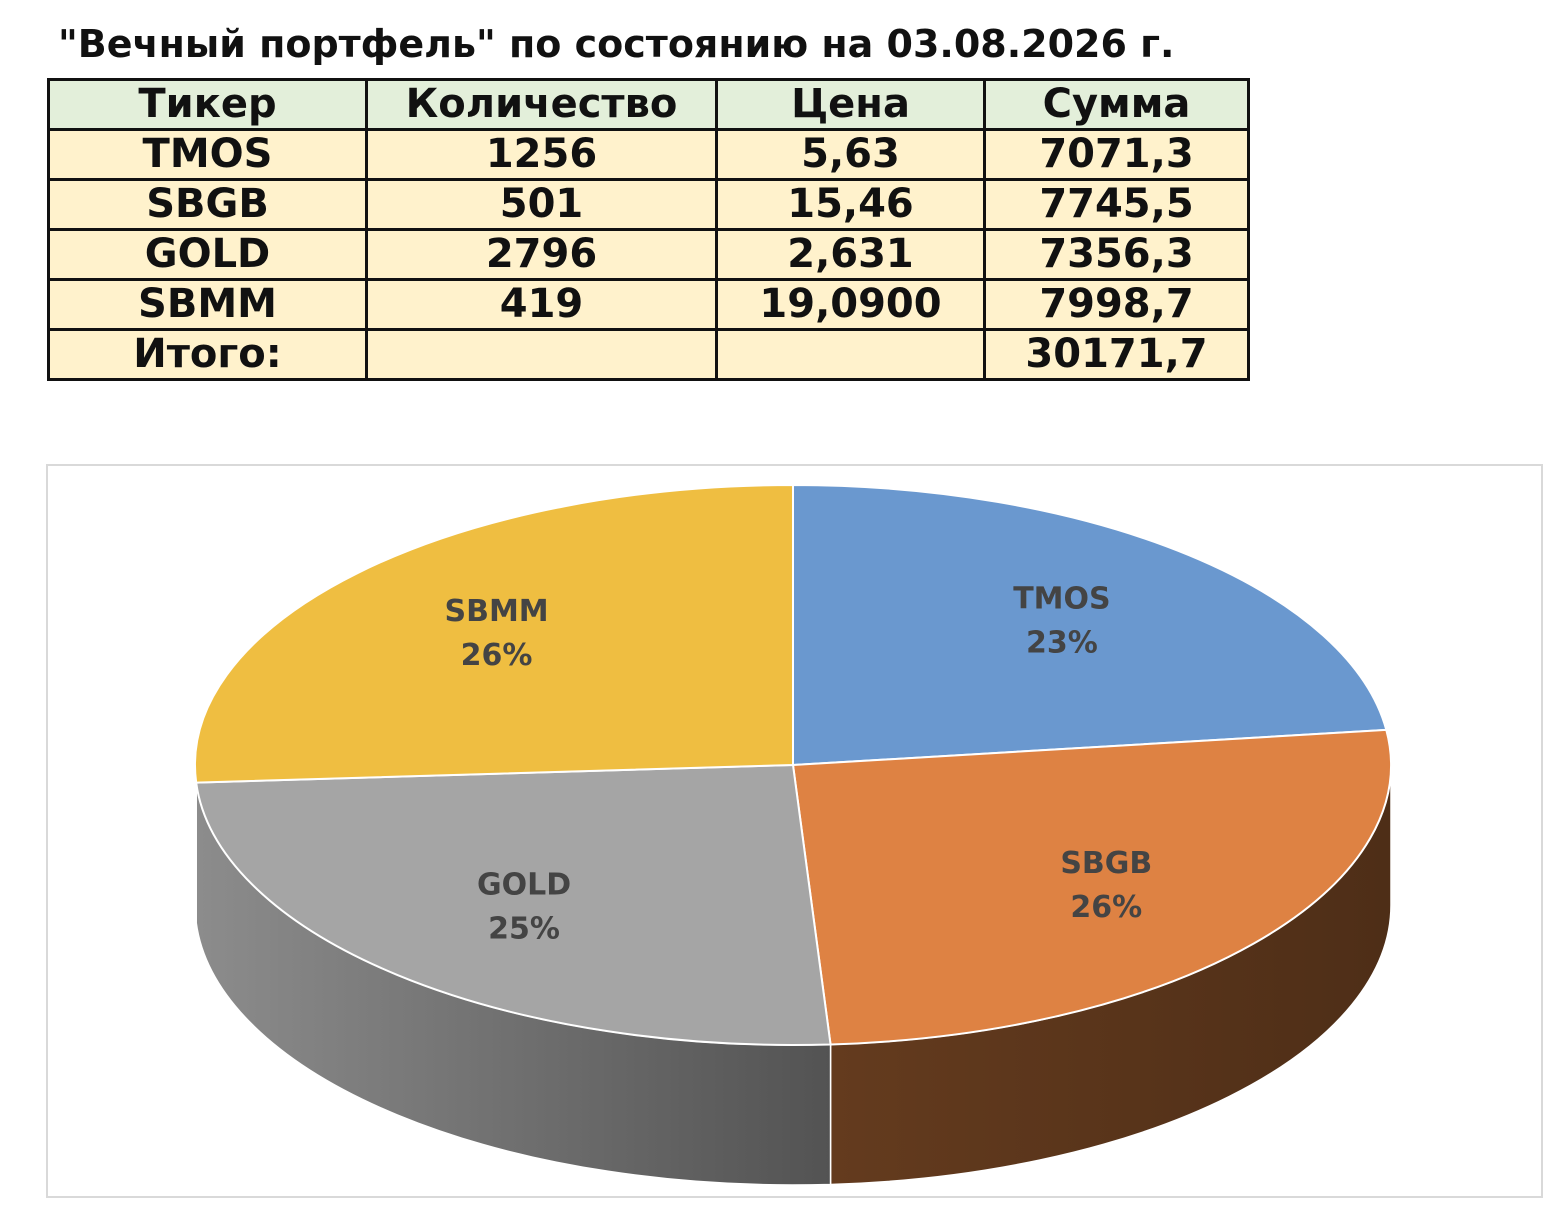 Image resolution: width=1550 pixels, height=1208 pixels. Describe the element at coordinates (524, 884) in the screenshot. I see `slice-label: GOLD` at that location.